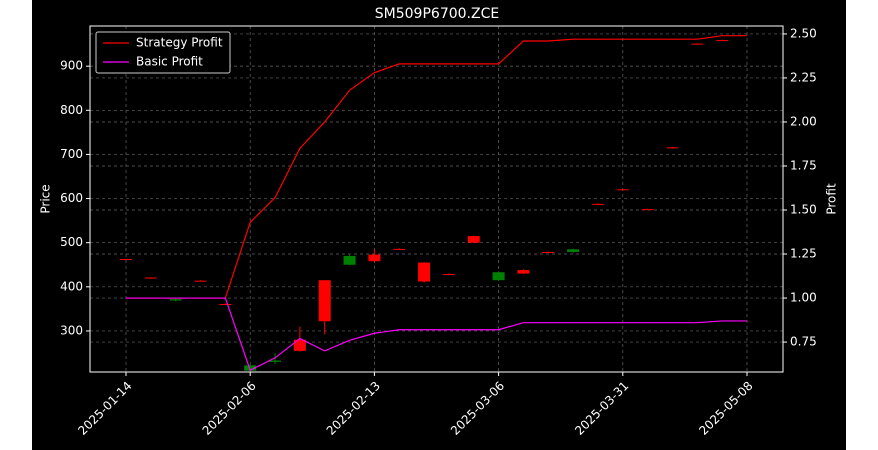 This screenshot has width=878, height=450. What do you see at coordinates (71, 286) in the screenshot?
I see `y-tick-label: 400` at bounding box center [71, 286].